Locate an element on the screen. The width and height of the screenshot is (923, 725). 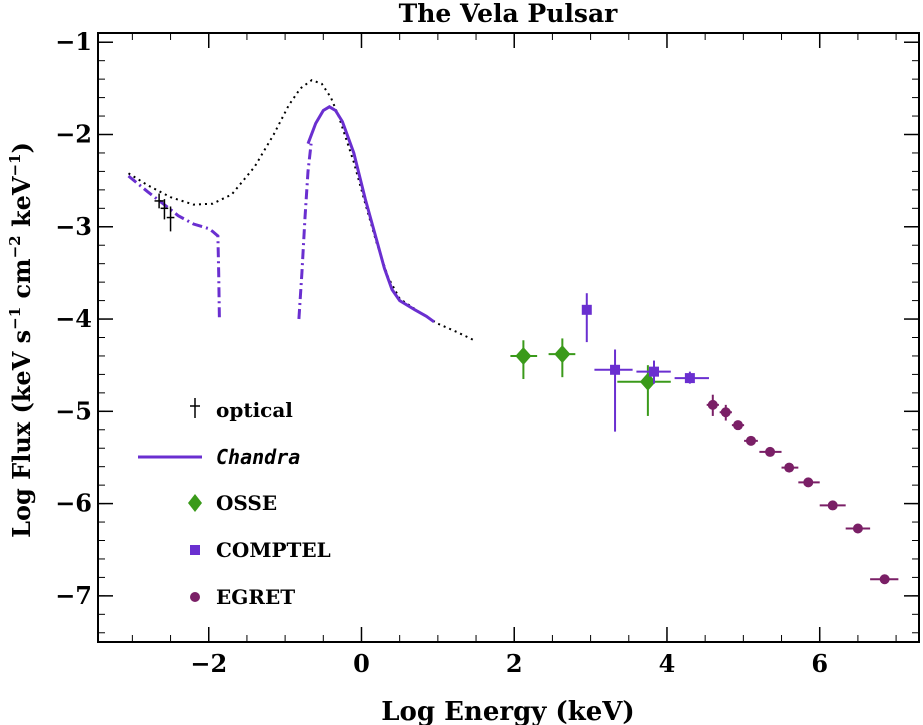
y-tick-label: −4 is located at coordinates (73, 318).